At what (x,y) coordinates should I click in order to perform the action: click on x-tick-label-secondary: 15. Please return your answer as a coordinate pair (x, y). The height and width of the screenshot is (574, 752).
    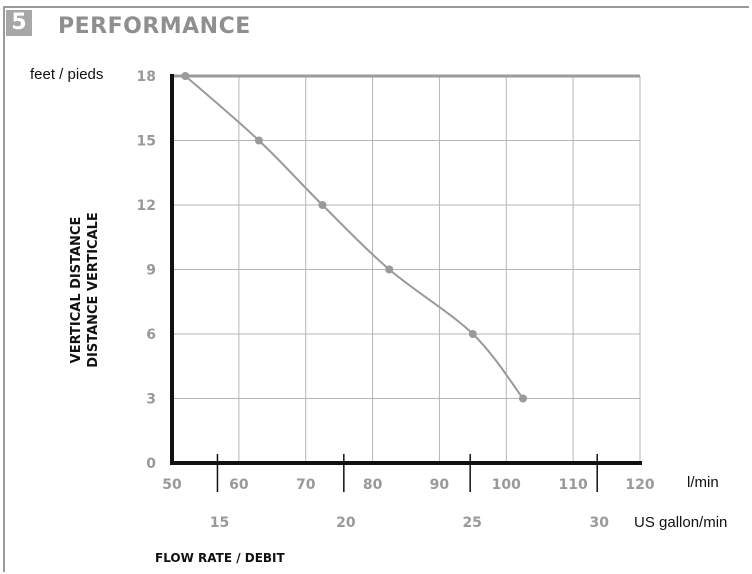
    Looking at the image, I should click on (219, 523).